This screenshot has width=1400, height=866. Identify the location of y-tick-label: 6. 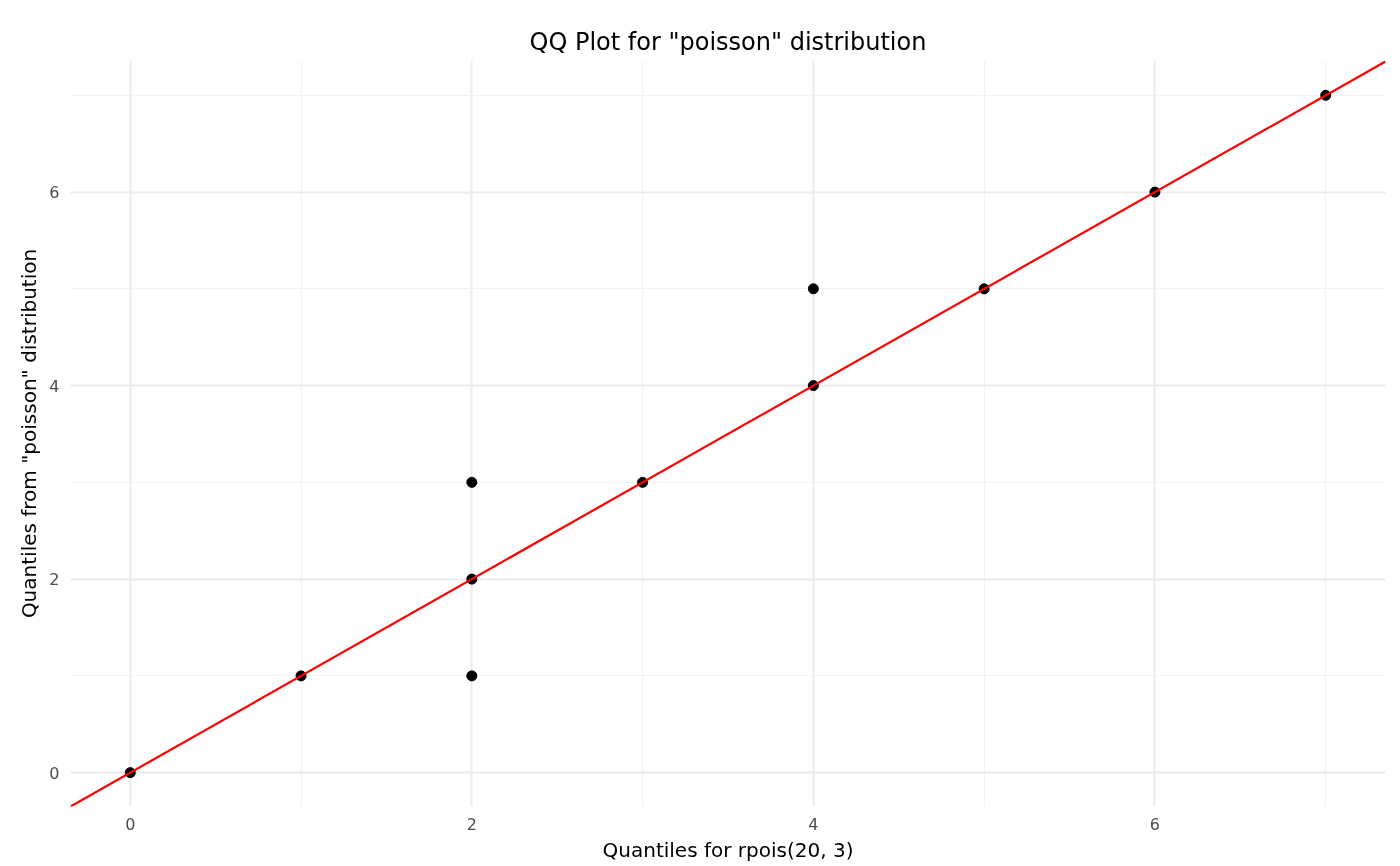
(54, 193).